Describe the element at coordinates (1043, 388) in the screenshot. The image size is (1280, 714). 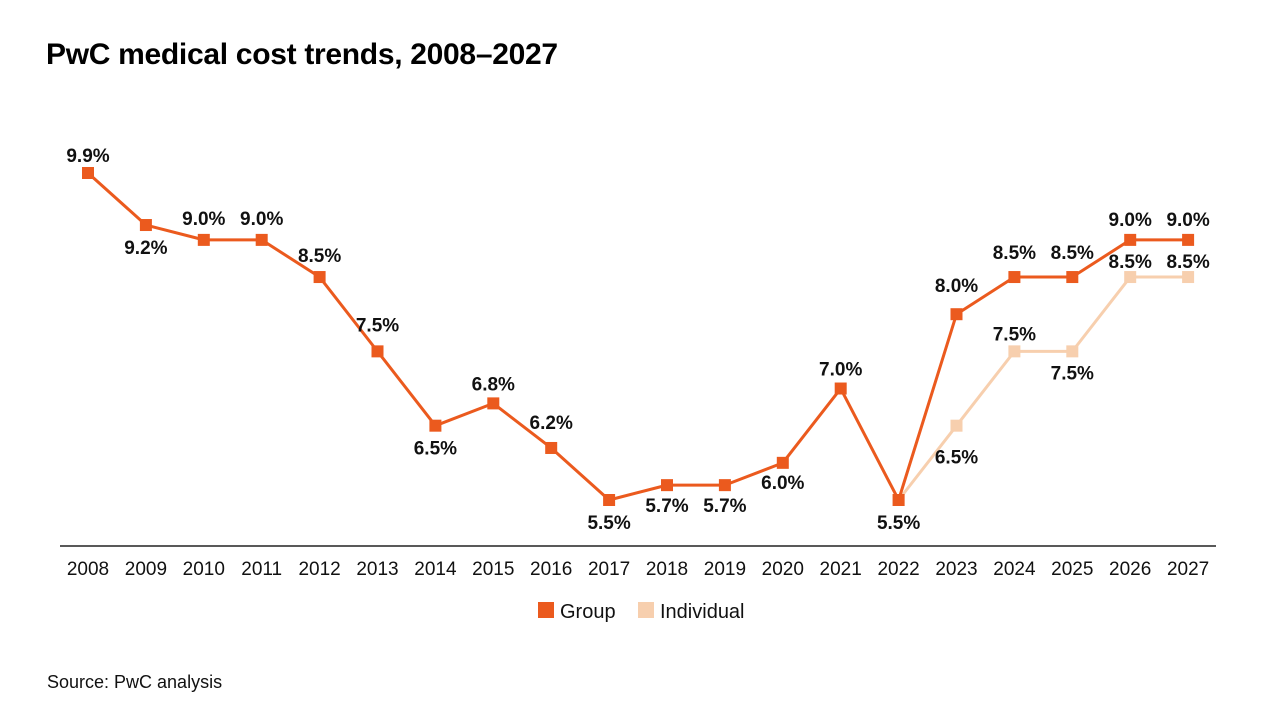
I see `series-line-individual` at that location.